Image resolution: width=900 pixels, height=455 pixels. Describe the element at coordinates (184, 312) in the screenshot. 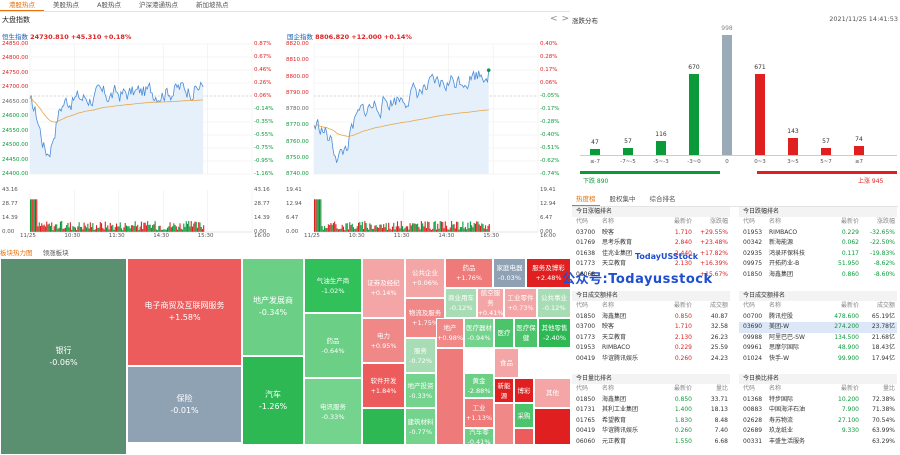

I see `heatmap-tile: 电子商贸及互联网服务 +1.58%` at that location.